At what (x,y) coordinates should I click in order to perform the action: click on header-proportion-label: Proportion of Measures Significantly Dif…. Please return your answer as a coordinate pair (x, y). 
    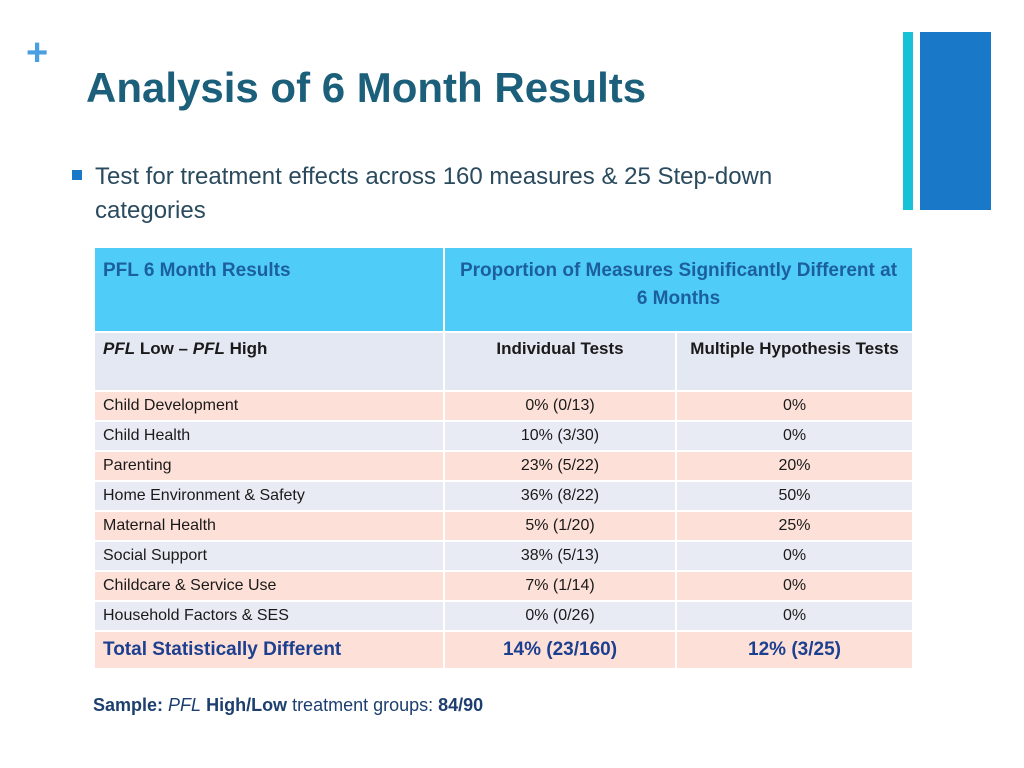
    Looking at the image, I should click on (678, 289).